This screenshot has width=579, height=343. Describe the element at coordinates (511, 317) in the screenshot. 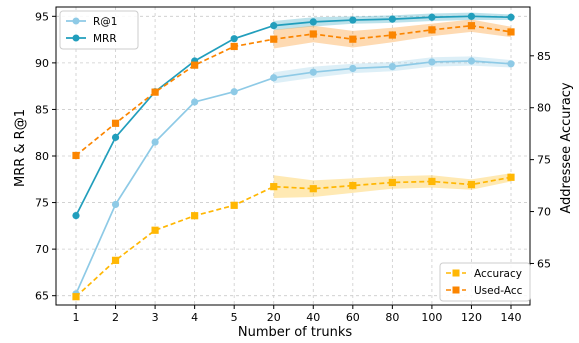

I see `x-tick-label: 140` at that location.